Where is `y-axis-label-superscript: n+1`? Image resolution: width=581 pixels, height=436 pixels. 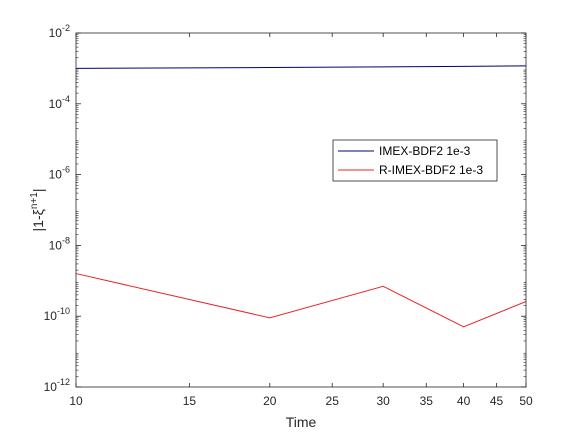 y-axis-label-superscript: n+1 is located at coordinates (34, 200).